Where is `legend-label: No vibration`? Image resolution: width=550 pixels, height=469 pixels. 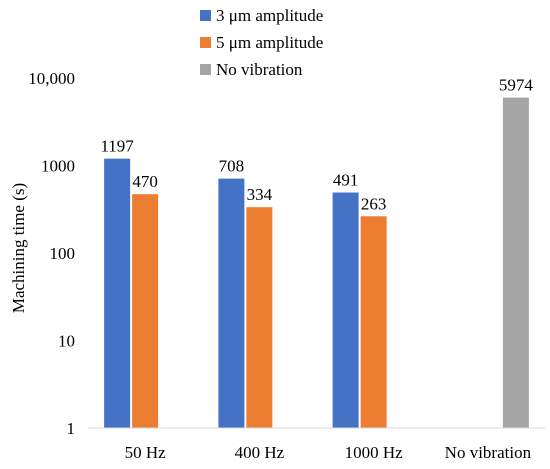 legend-label: No vibration is located at coordinates (259, 69).